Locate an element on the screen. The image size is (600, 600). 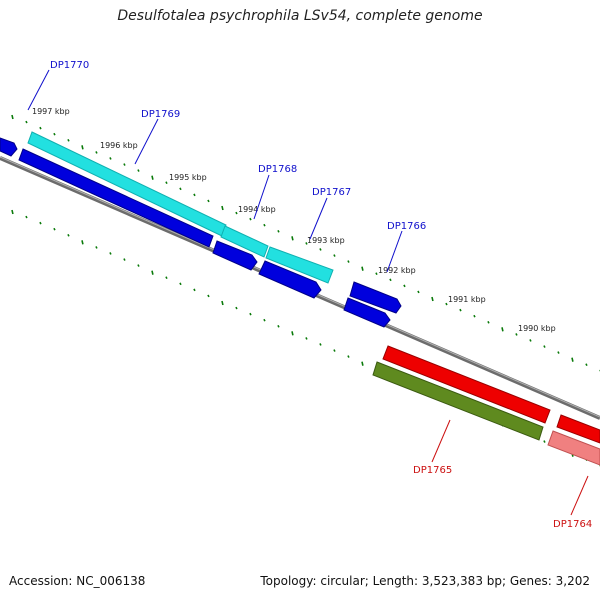
scale-label: 1995 kbp is located at coordinates (188, 177).